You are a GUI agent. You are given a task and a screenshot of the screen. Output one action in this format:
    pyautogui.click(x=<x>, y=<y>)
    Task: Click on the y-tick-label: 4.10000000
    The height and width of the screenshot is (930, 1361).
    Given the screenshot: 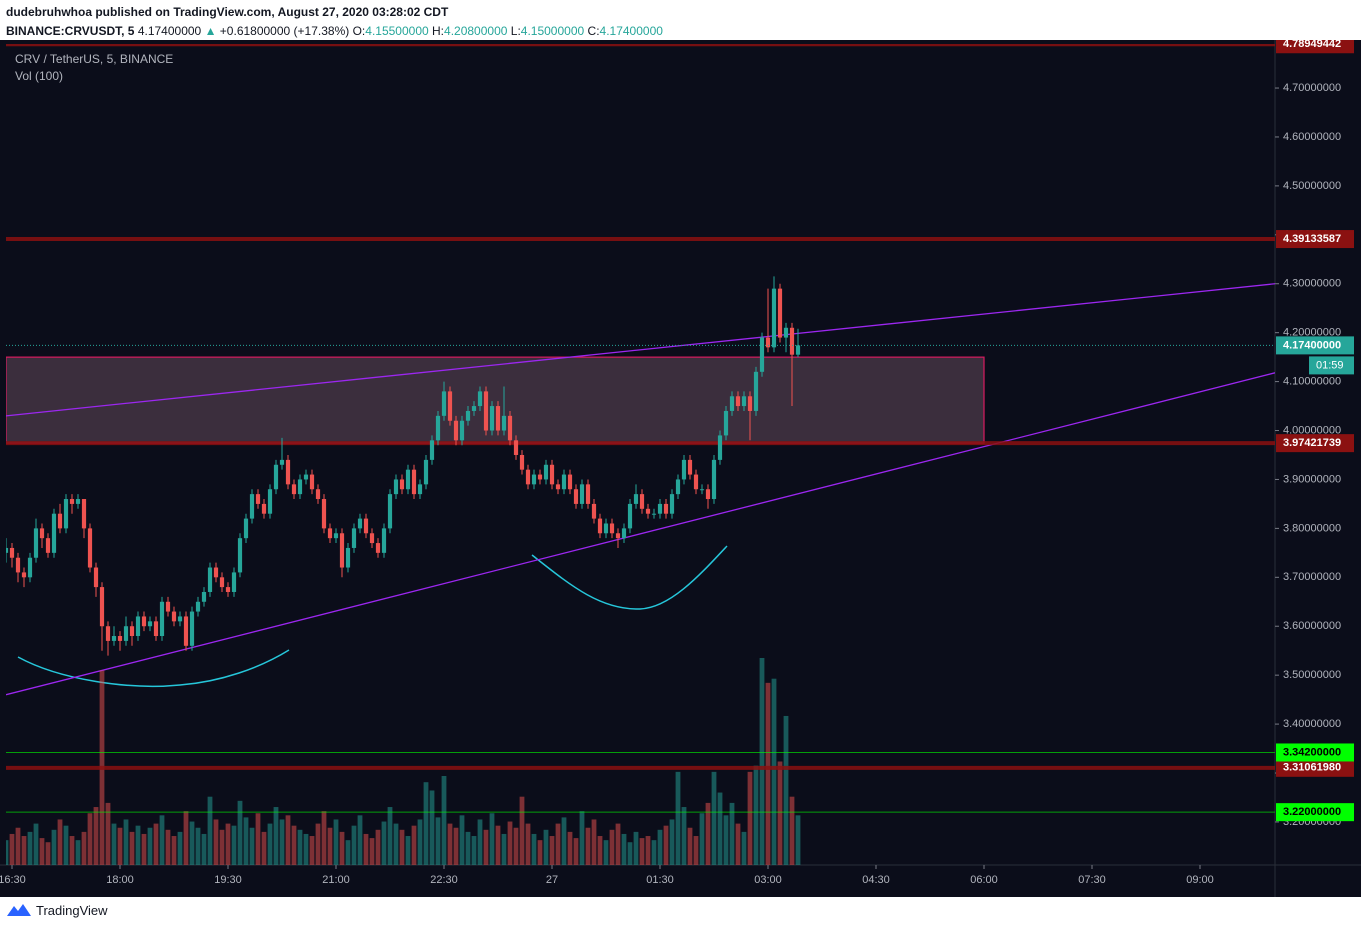 What is the action you would take?
    pyautogui.click(x=1312, y=382)
    